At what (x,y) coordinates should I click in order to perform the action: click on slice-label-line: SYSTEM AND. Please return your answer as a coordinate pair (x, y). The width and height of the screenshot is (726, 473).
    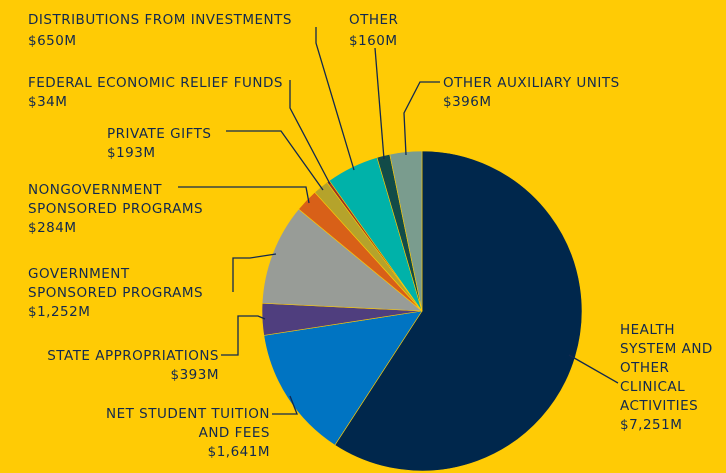
    Looking at the image, I should click on (666, 349).